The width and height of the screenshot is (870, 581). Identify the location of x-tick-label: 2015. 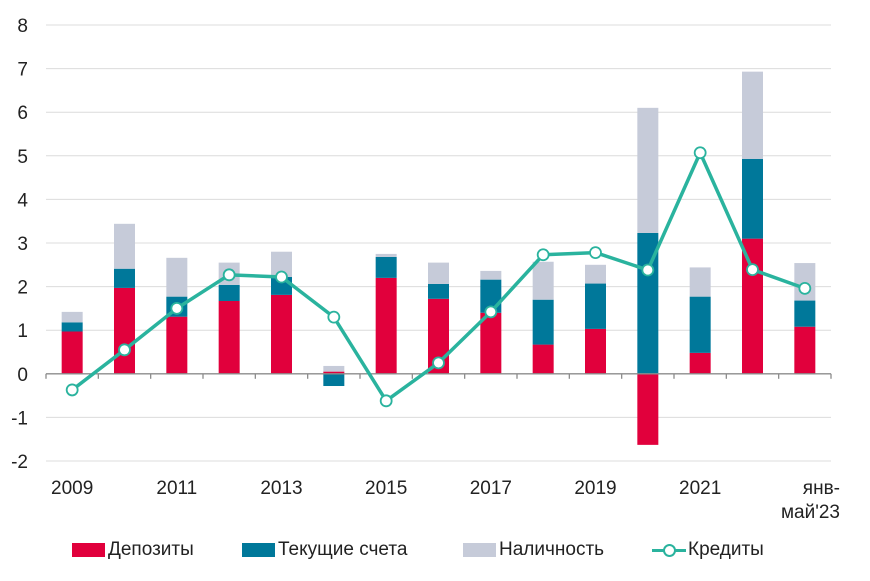
(386, 488).